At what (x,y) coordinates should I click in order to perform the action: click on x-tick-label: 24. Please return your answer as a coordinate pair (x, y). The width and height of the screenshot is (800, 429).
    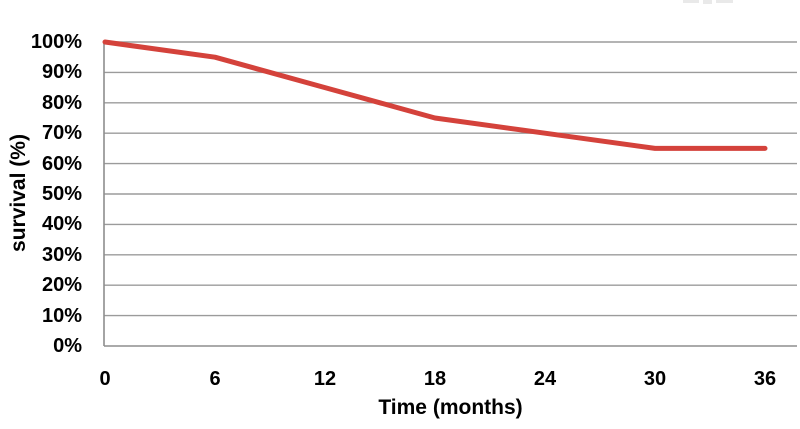
    Looking at the image, I should click on (545, 379).